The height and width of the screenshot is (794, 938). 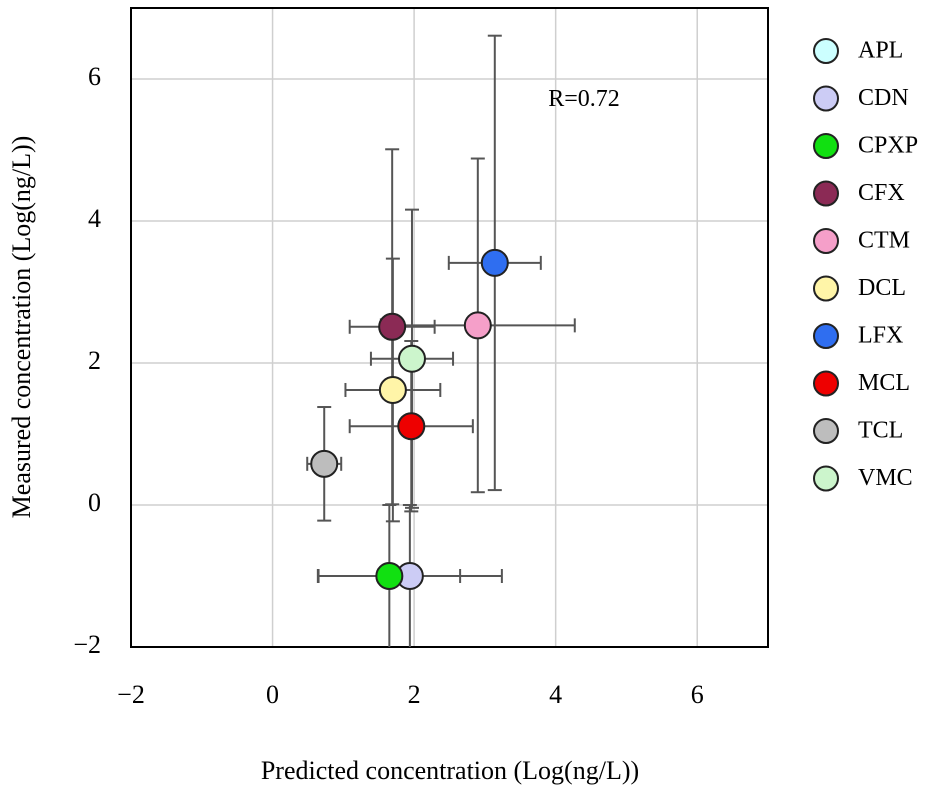 What do you see at coordinates (880, 431) in the screenshot?
I see `legend-label: TCL` at bounding box center [880, 431].